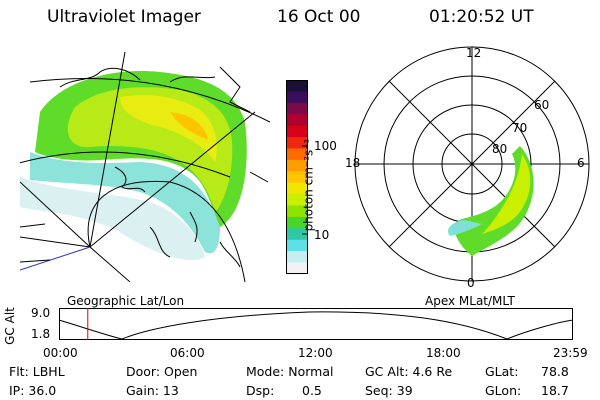 This screenshot has height=400, width=600. What do you see at coordinates (60, 353) in the screenshot?
I see `time-tick-0000: 00:00` at bounding box center [60, 353].